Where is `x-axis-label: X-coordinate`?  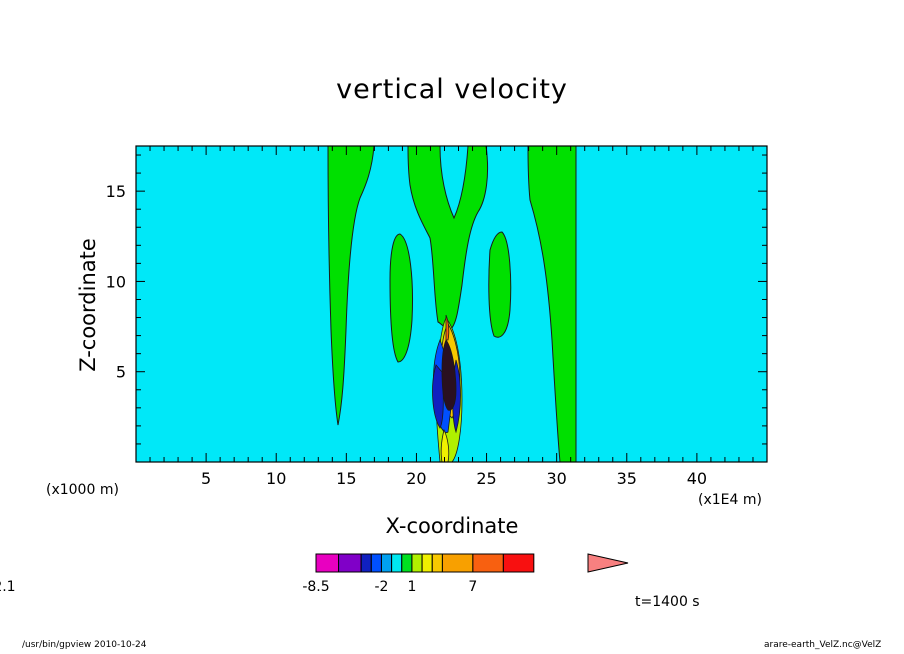
x-axis-label: X-coordinate is located at coordinates (452, 526).